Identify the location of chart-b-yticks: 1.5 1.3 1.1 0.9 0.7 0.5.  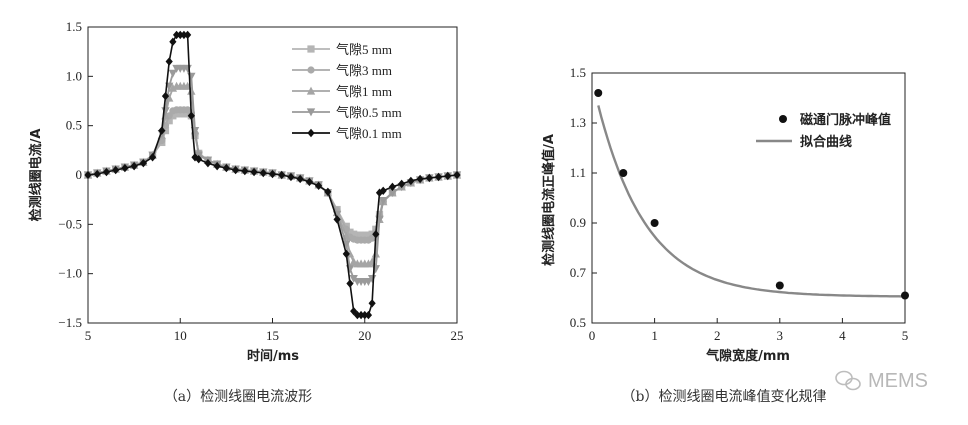
(583, 197).